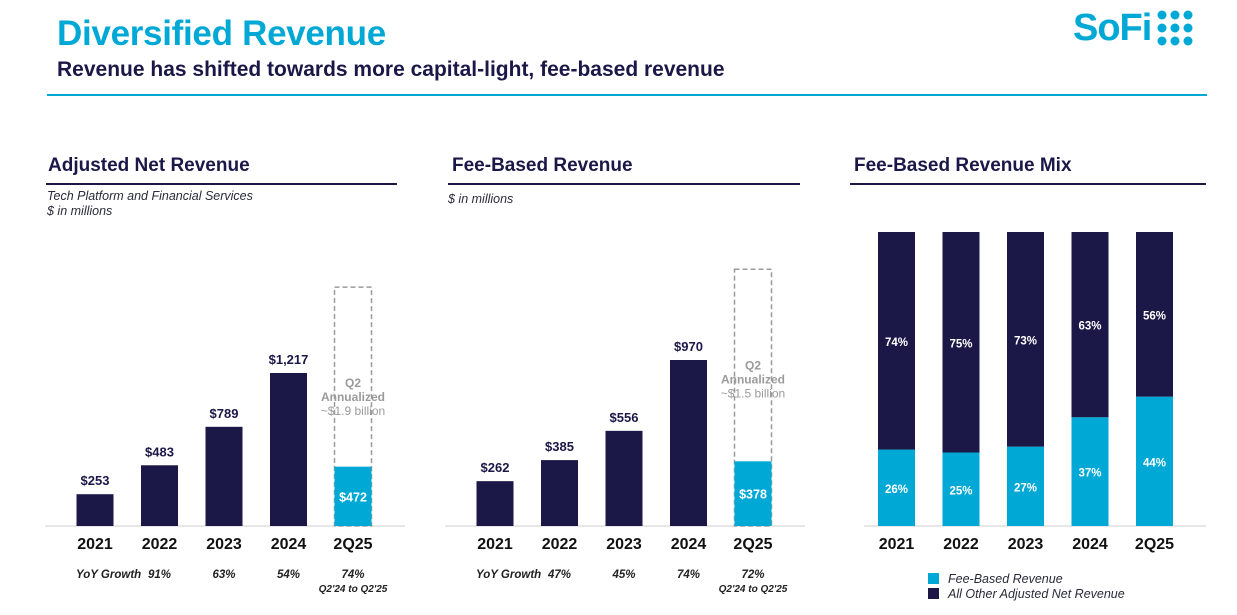  I want to click on growth-2024: 54%, so click(288, 575).